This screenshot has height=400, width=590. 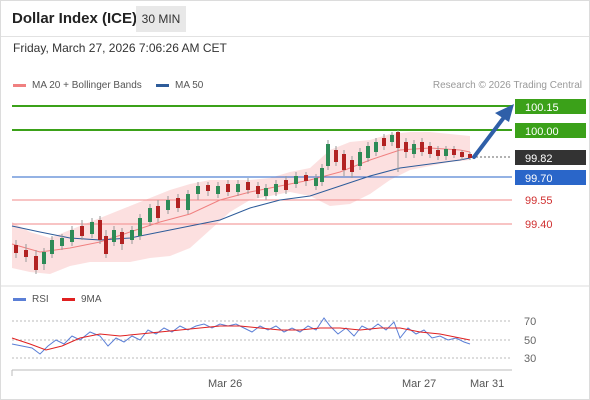 I want to click on legend-ma50-label: MA 50, so click(x=189, y=85).